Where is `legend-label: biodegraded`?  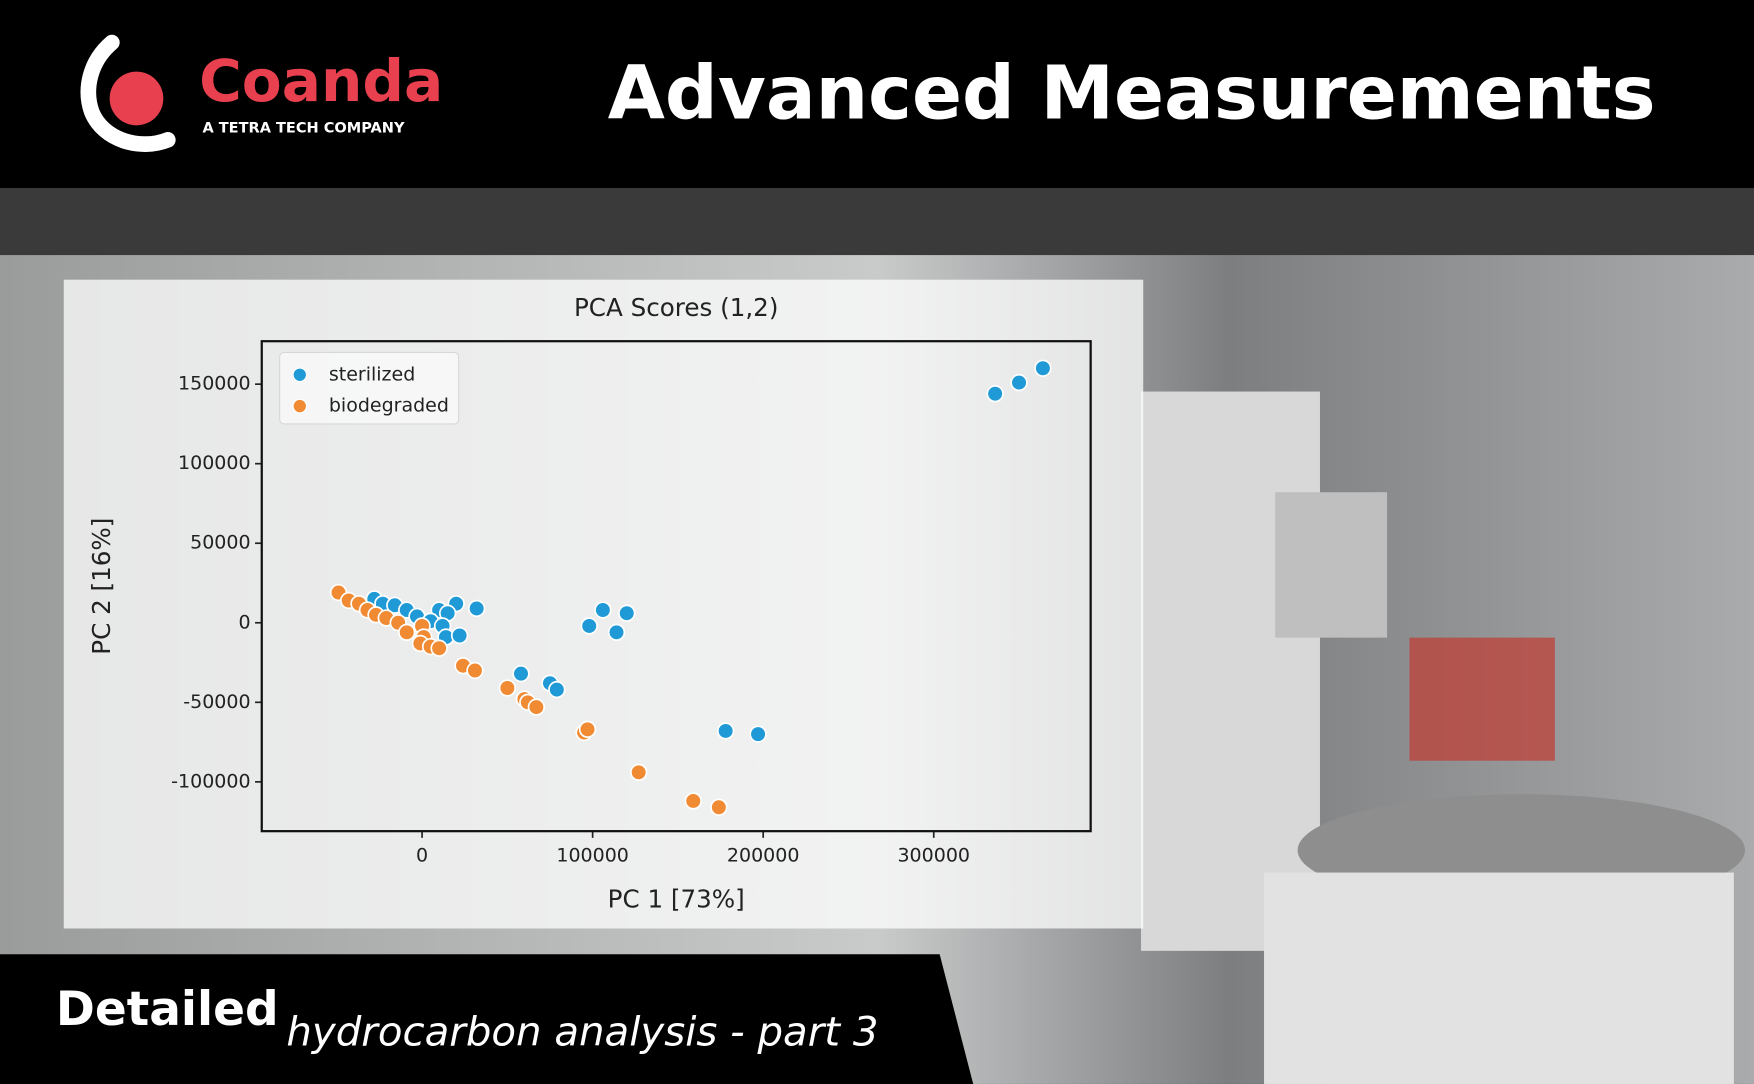
legend-label: biodegraded is located at coordinates (389, 406).